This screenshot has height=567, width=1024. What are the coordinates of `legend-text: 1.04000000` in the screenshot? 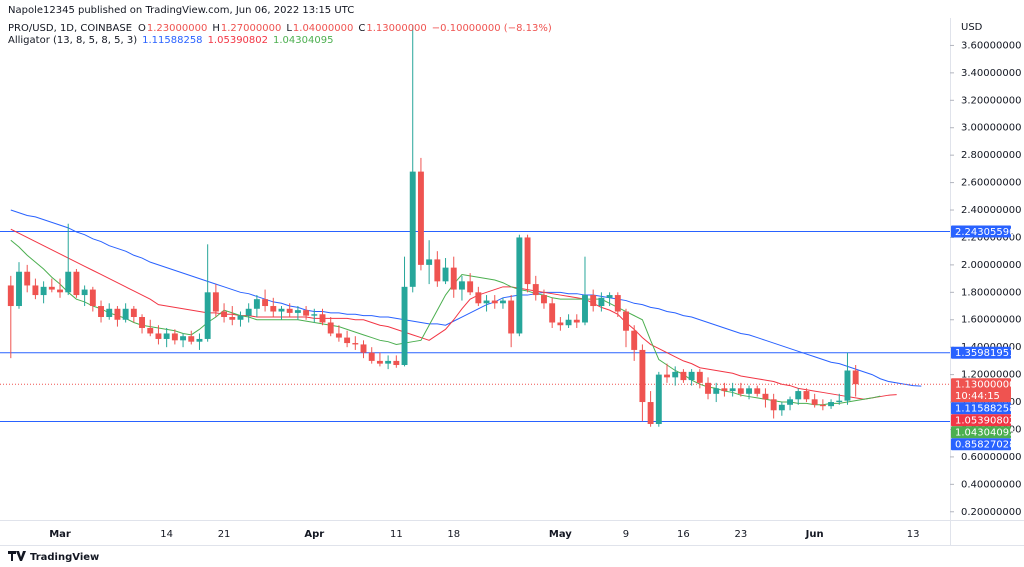 It's located at (323, 28).